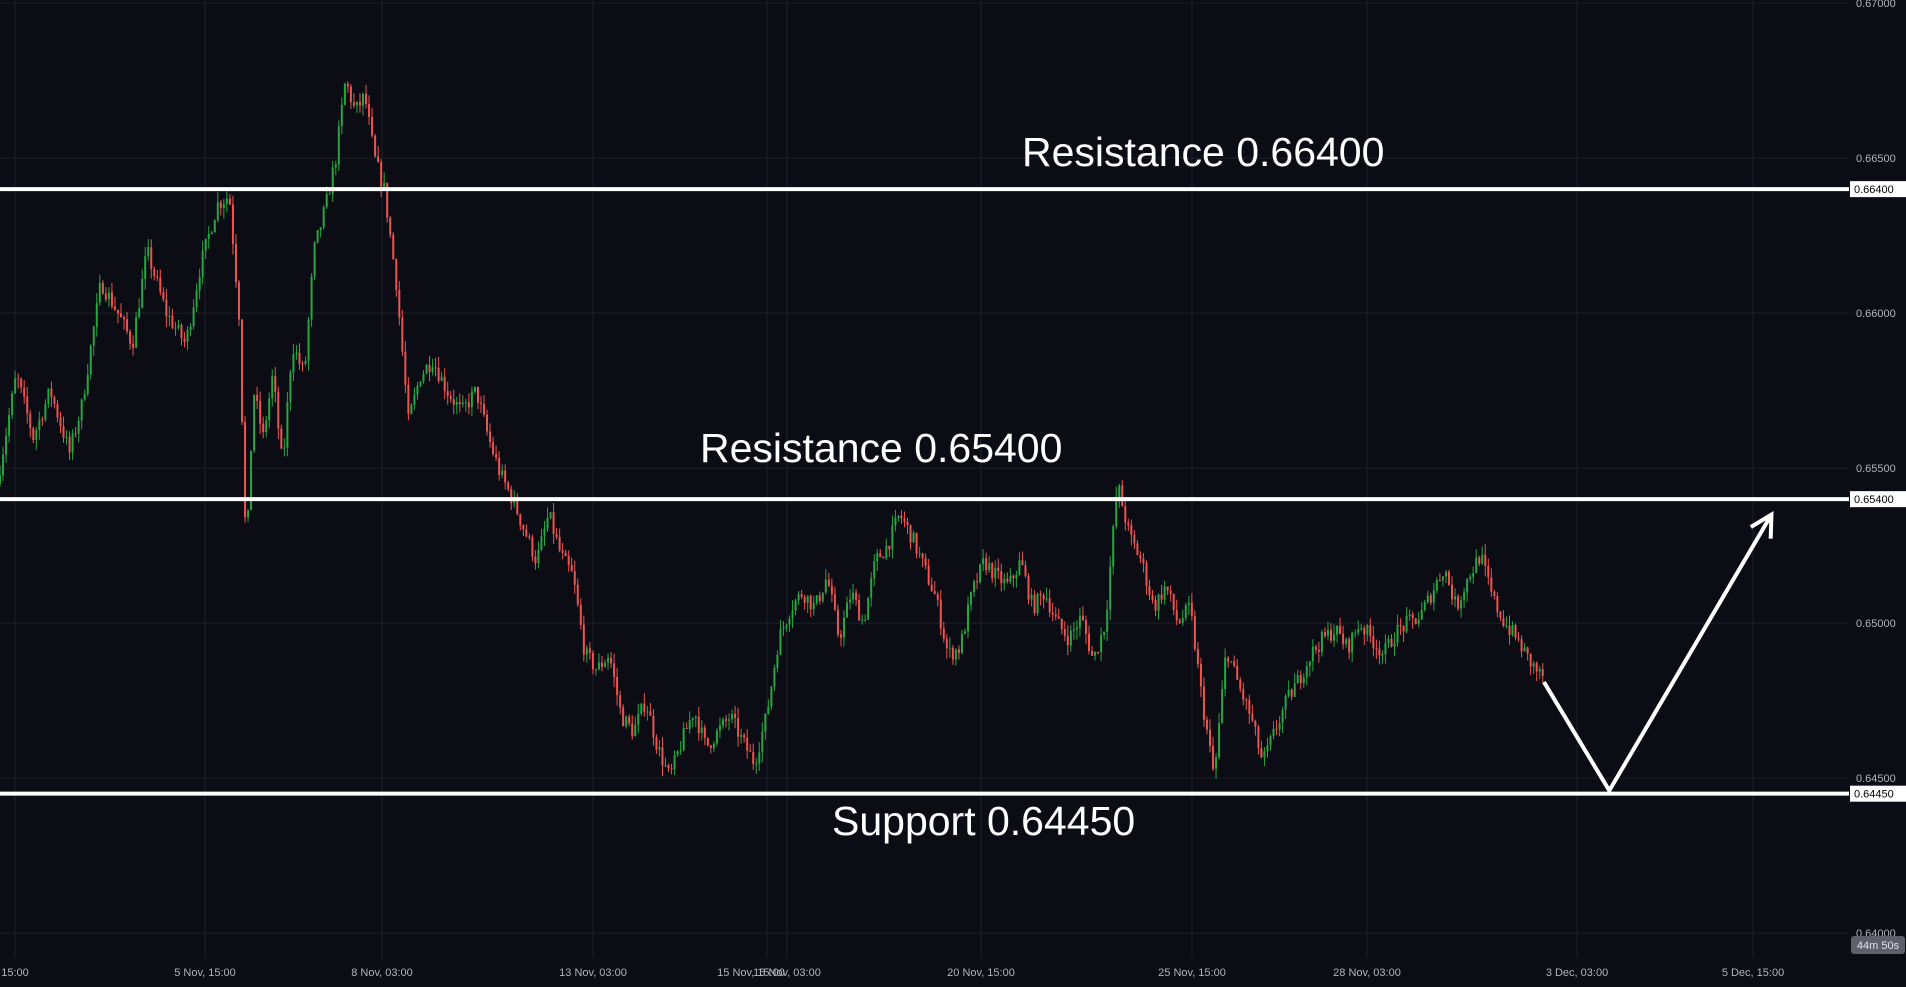 Image resolution: width=1906 pixels, height=987 pixels. I want to click on level-price-tag-bg, so click(1878, 189).